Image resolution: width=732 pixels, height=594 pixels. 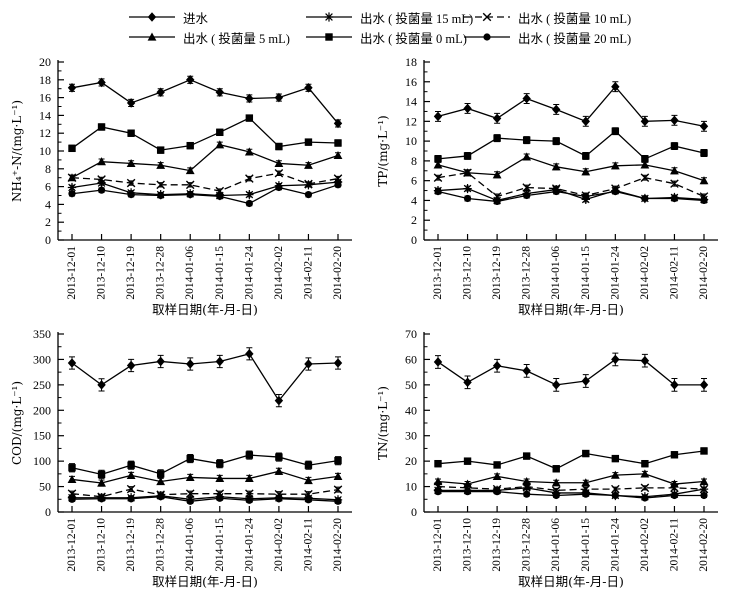 I want to click on legend-label: 出水 ( 投菌量 5 mL), so click(x=236, y=38).